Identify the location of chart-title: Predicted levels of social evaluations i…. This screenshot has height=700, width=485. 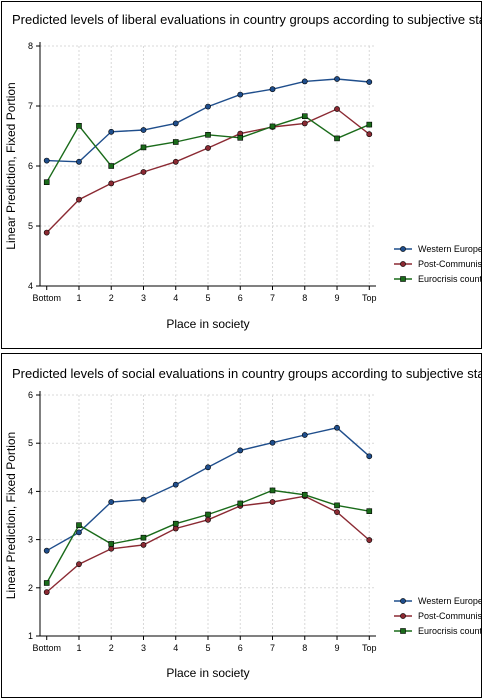
(246, 373).